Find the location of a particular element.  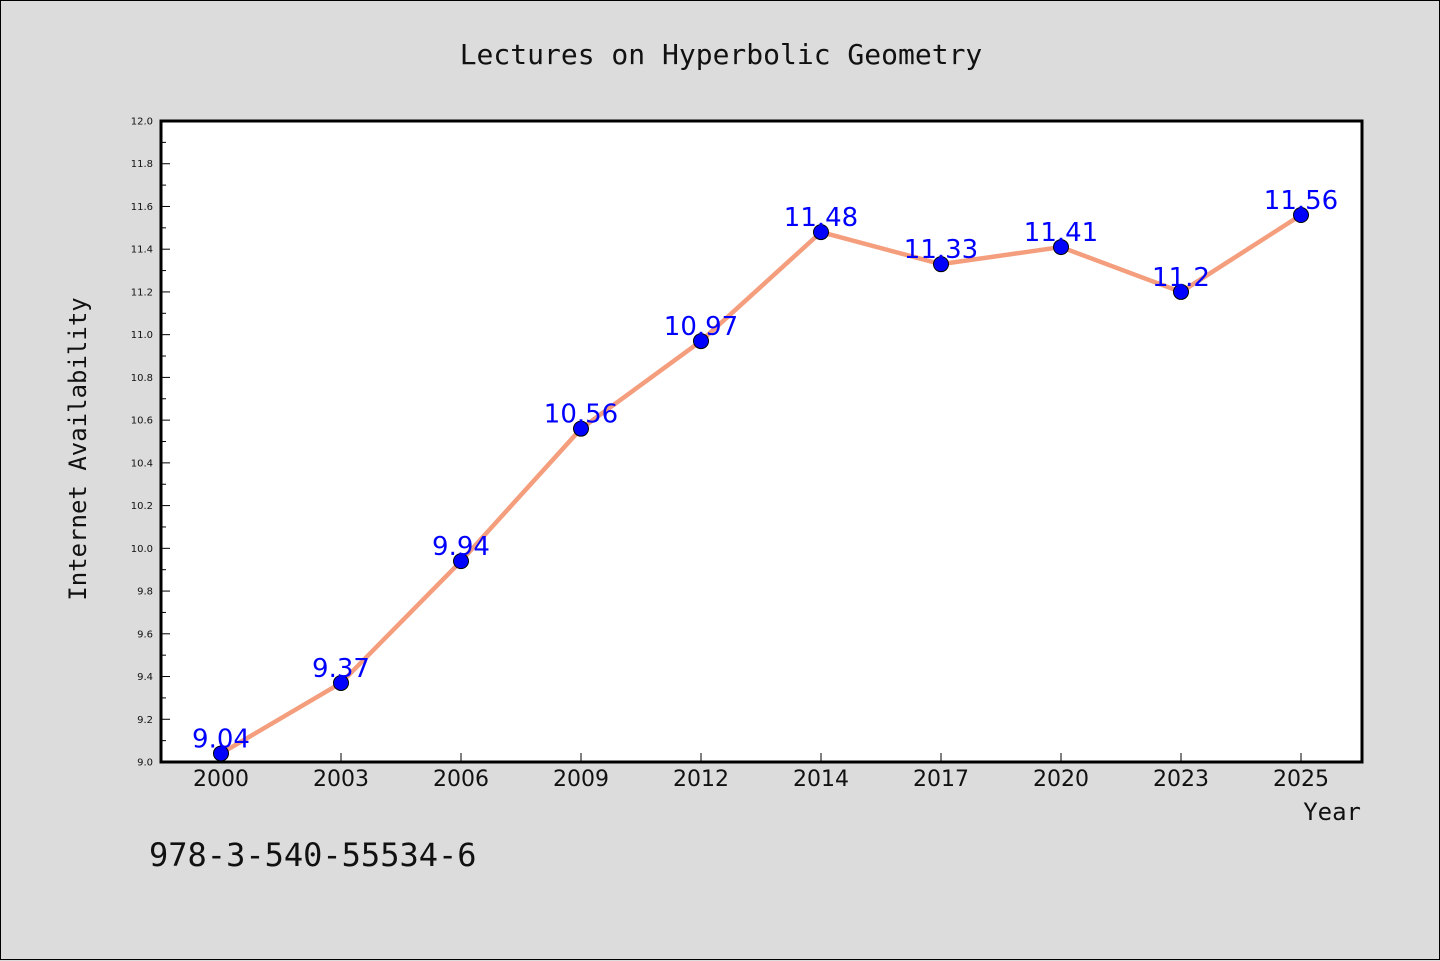

x-tick-label: 2020 is located at coordinates (1061, 779).